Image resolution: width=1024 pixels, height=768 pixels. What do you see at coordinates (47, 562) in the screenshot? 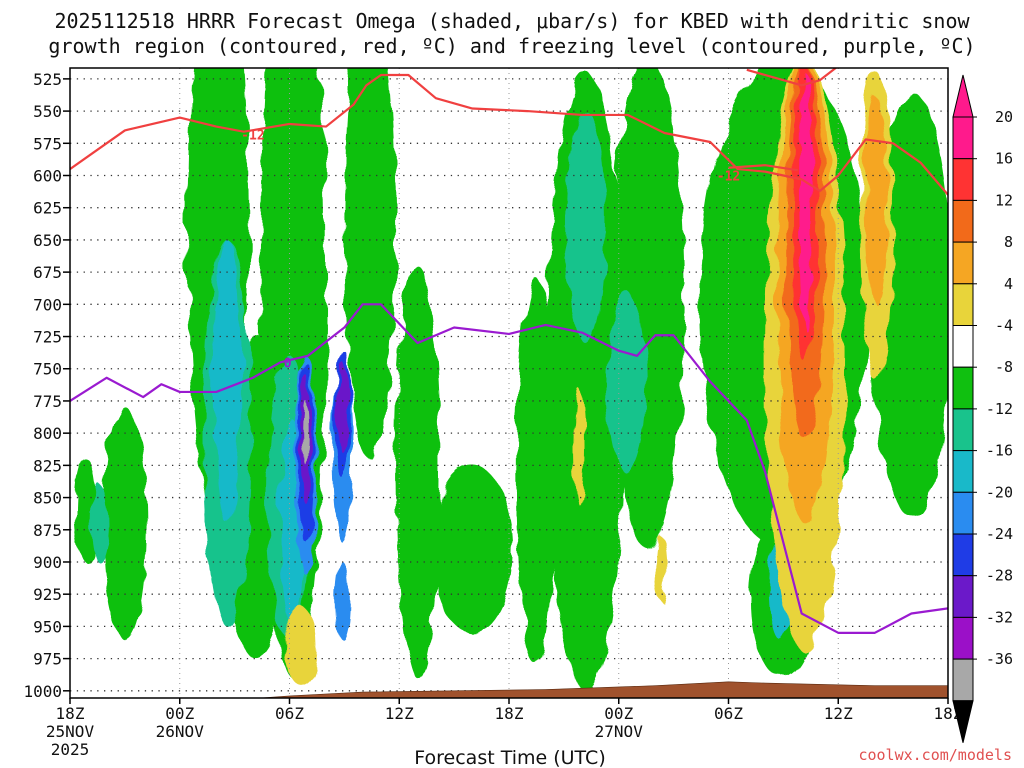
I see `y-tick-label: 900` at bounding box center [47, 562].